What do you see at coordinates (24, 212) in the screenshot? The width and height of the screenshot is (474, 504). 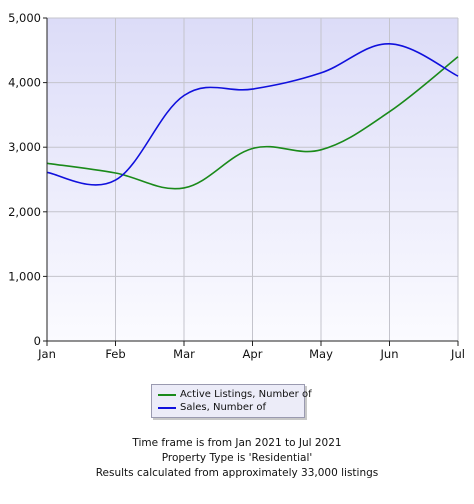 I see `y-tick-label-2: 2,000` at bounding box center [24, 212].